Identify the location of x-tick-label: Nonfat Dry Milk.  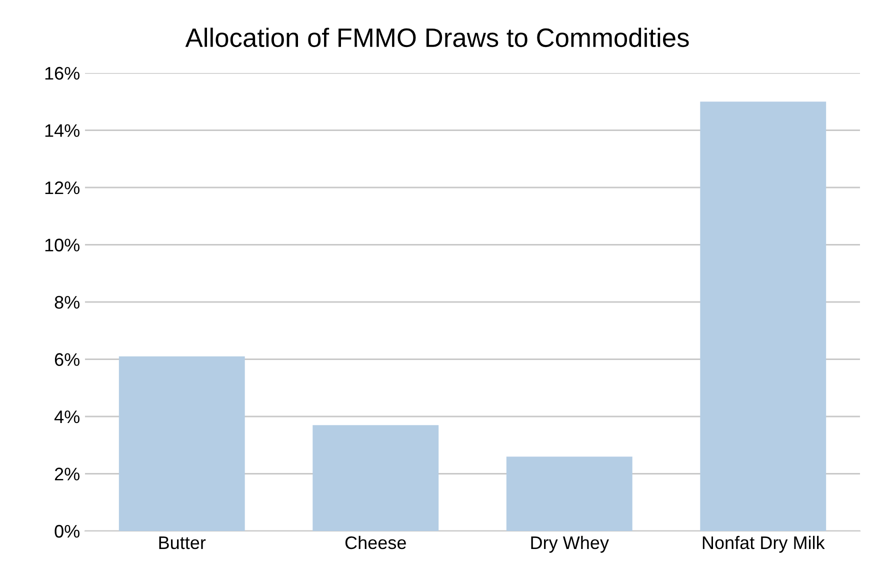
(763, 544).